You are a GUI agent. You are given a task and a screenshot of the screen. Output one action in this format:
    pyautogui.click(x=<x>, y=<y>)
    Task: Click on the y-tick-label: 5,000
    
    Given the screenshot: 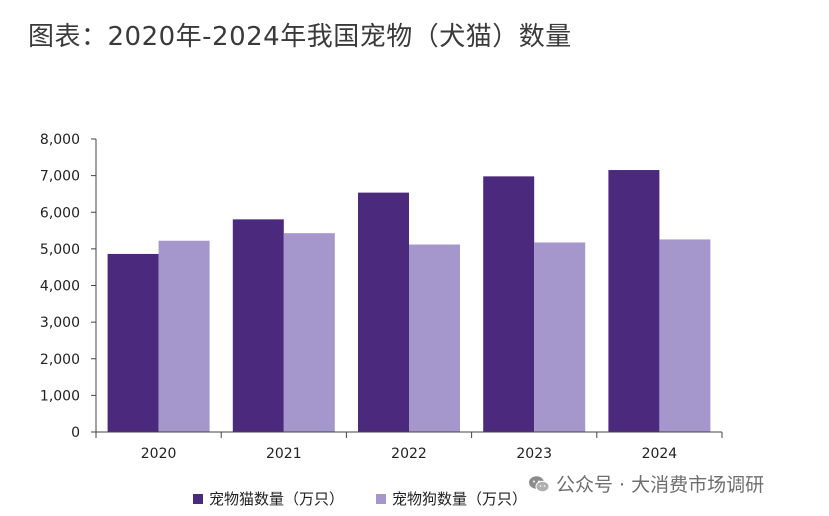 What is the action you would take?
    pyautogui.click(x=60, y=250)
    